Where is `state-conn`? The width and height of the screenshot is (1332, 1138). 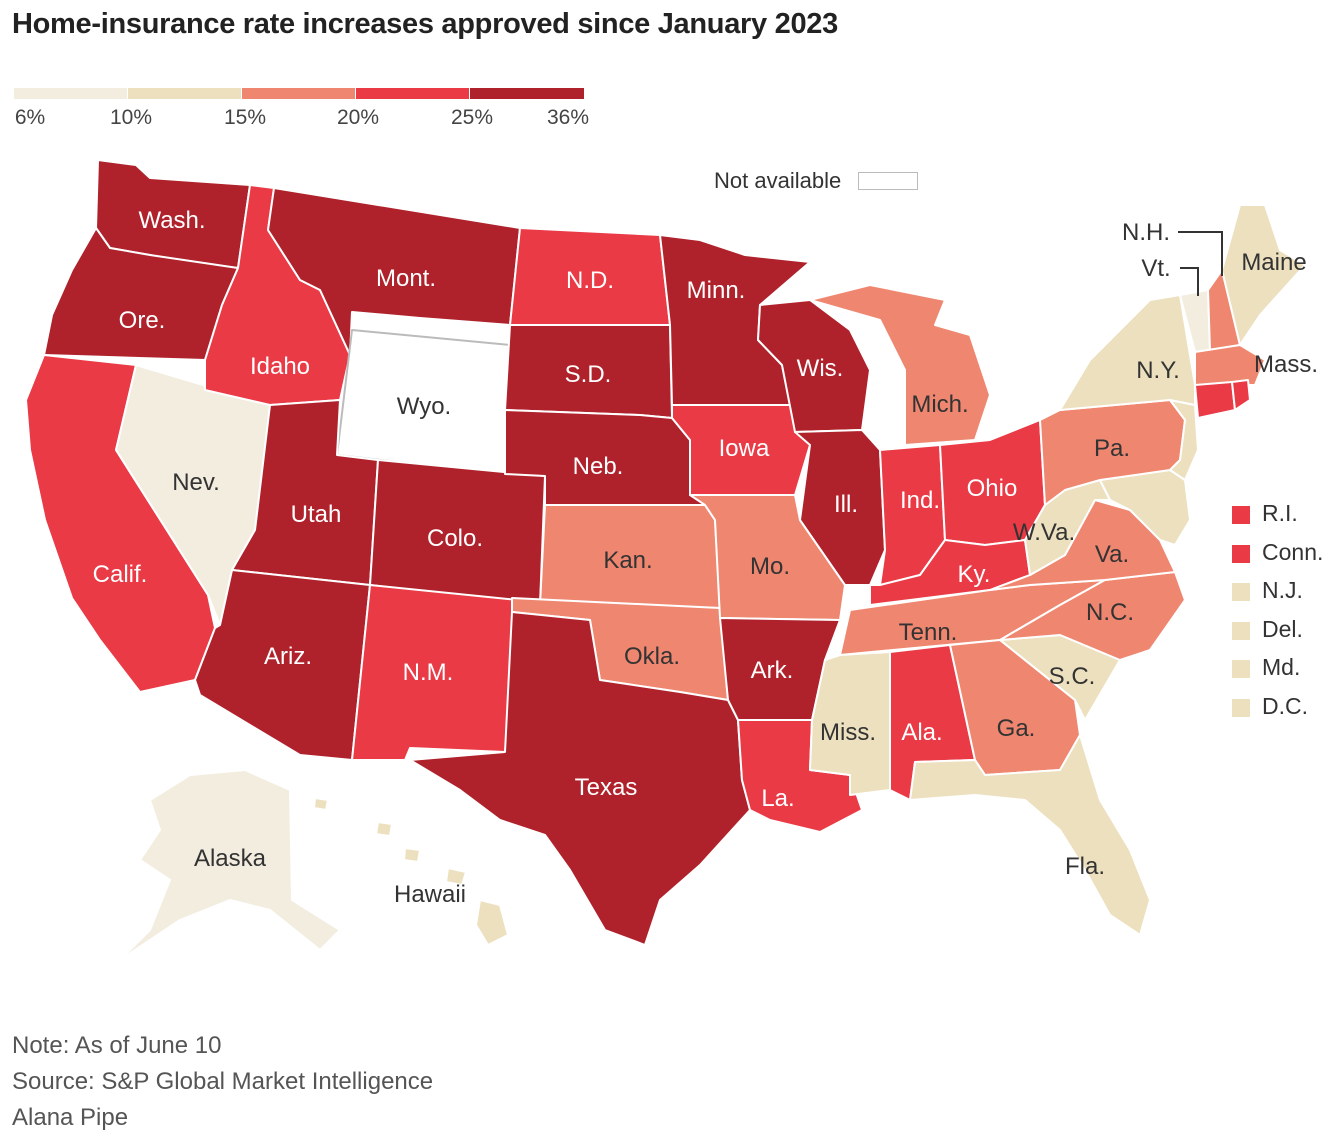
state-conn is located at coordinates (1215, 400).